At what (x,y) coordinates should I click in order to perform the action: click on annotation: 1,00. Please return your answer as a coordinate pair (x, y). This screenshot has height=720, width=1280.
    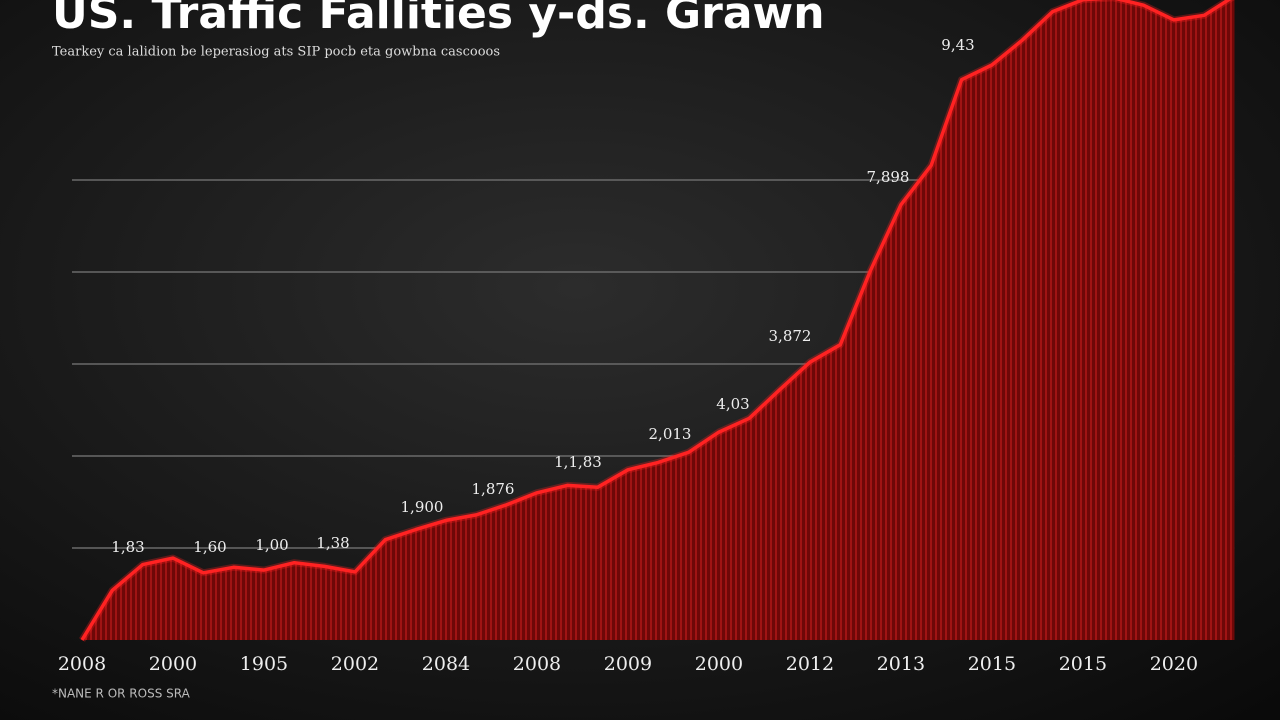
    Looking at the image, I should click on (271, 545).